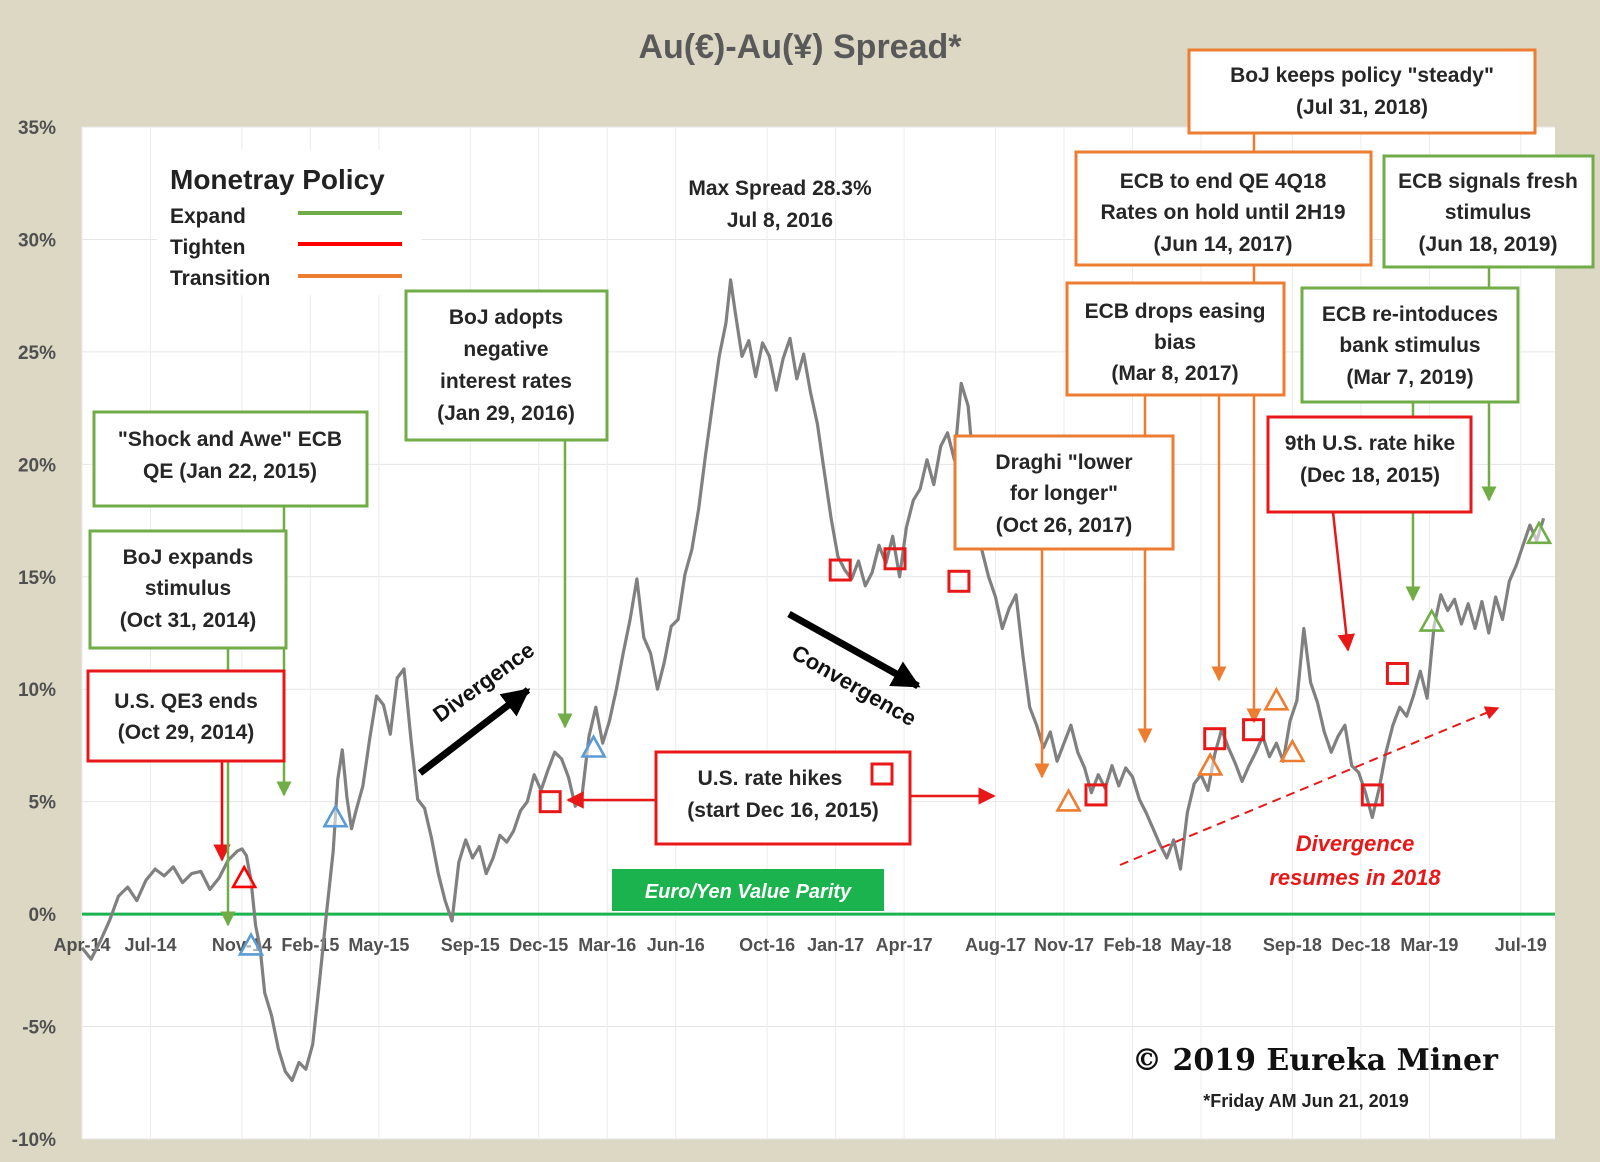 The width and height of the screenshot is (1600, 1162). I want to click on max-spread-date: Jul 8, 2016, so click(780, 220).